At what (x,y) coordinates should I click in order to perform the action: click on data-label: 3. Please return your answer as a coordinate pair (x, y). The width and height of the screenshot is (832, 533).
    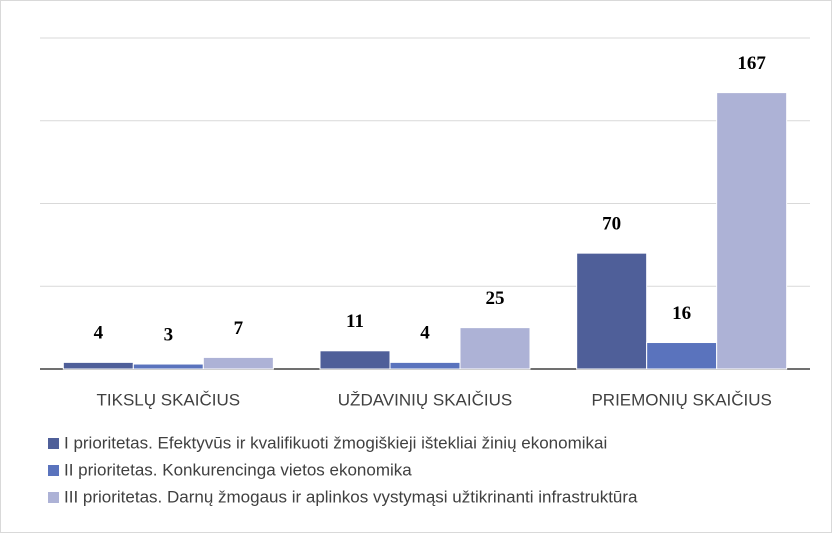
    Looking at the image, I should click on (169, 334).